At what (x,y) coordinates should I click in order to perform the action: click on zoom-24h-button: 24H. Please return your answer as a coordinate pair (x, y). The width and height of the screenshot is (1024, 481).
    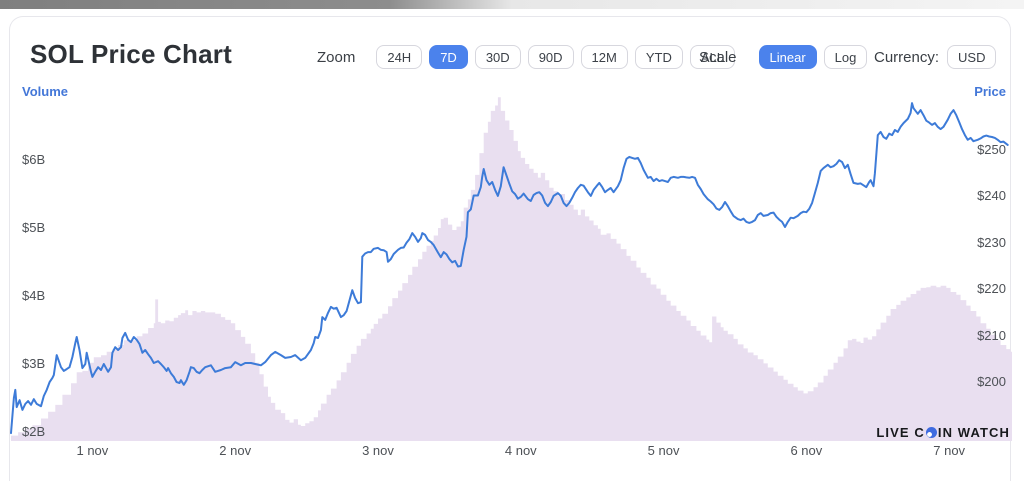
    Looking at the image, I should click on (399, 57).